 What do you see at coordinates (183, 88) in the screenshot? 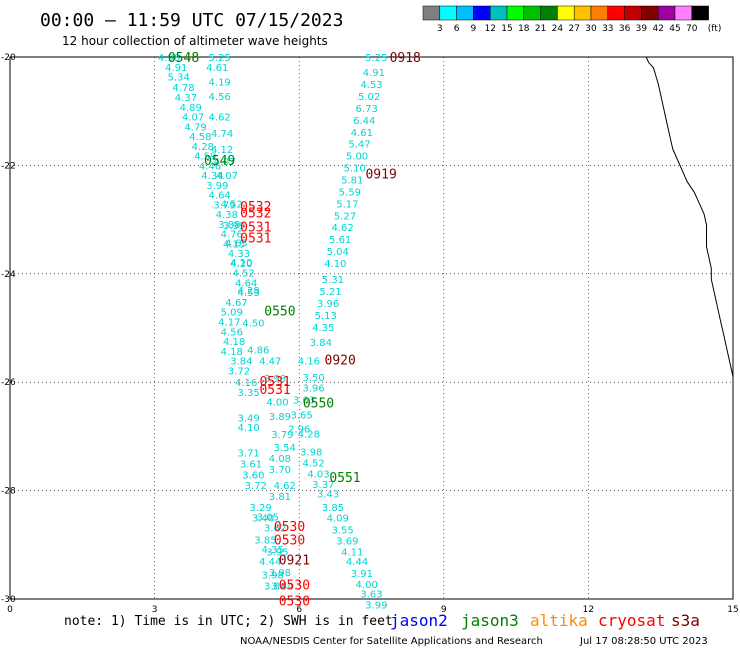
I see `wave-height-value: 4.78` at bounding box center [183, 88].